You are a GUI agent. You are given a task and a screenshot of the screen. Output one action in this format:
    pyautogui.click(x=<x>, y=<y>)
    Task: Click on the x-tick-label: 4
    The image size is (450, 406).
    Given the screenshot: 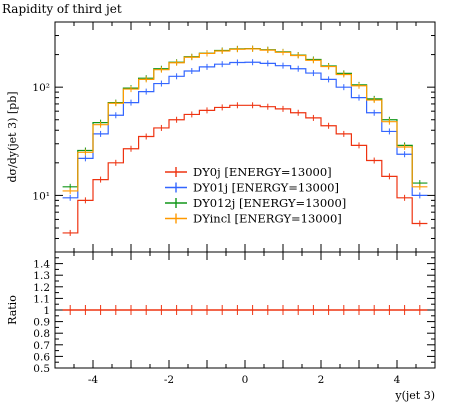 What is the action you would take?
    pyautogui.click(x=397, y=380)
    